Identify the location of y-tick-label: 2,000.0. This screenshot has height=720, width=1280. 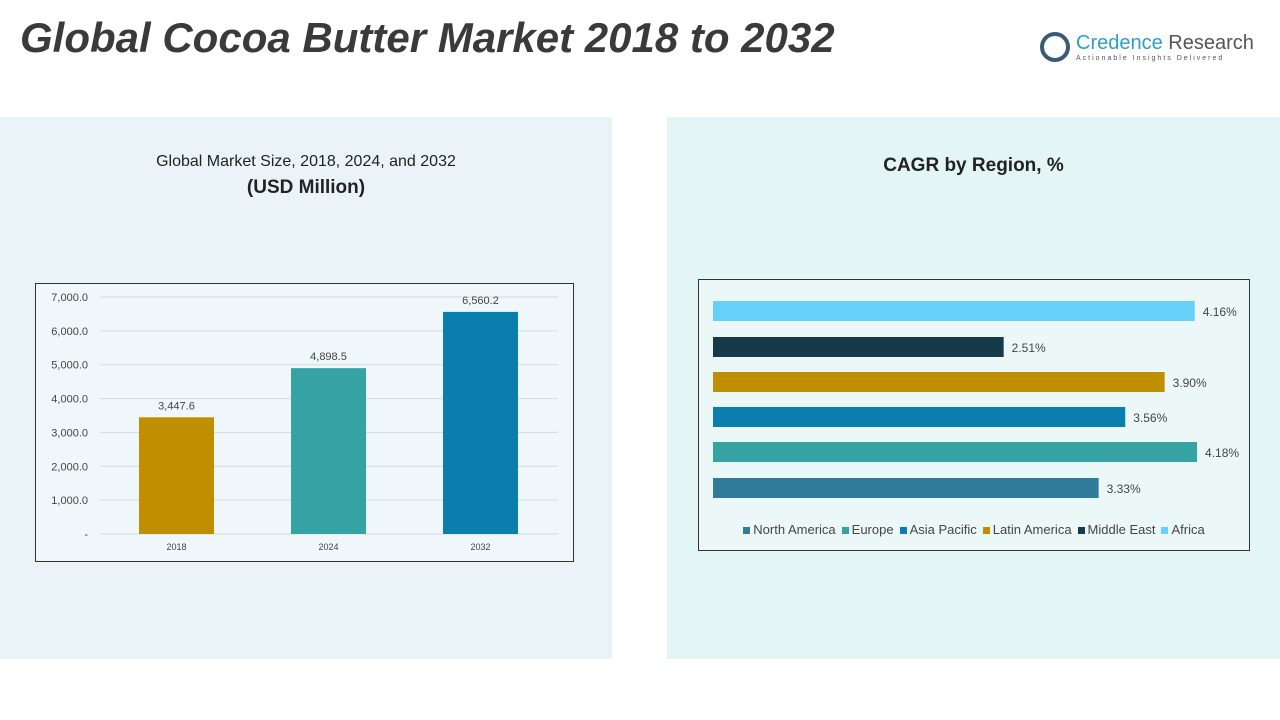
(69, 467).